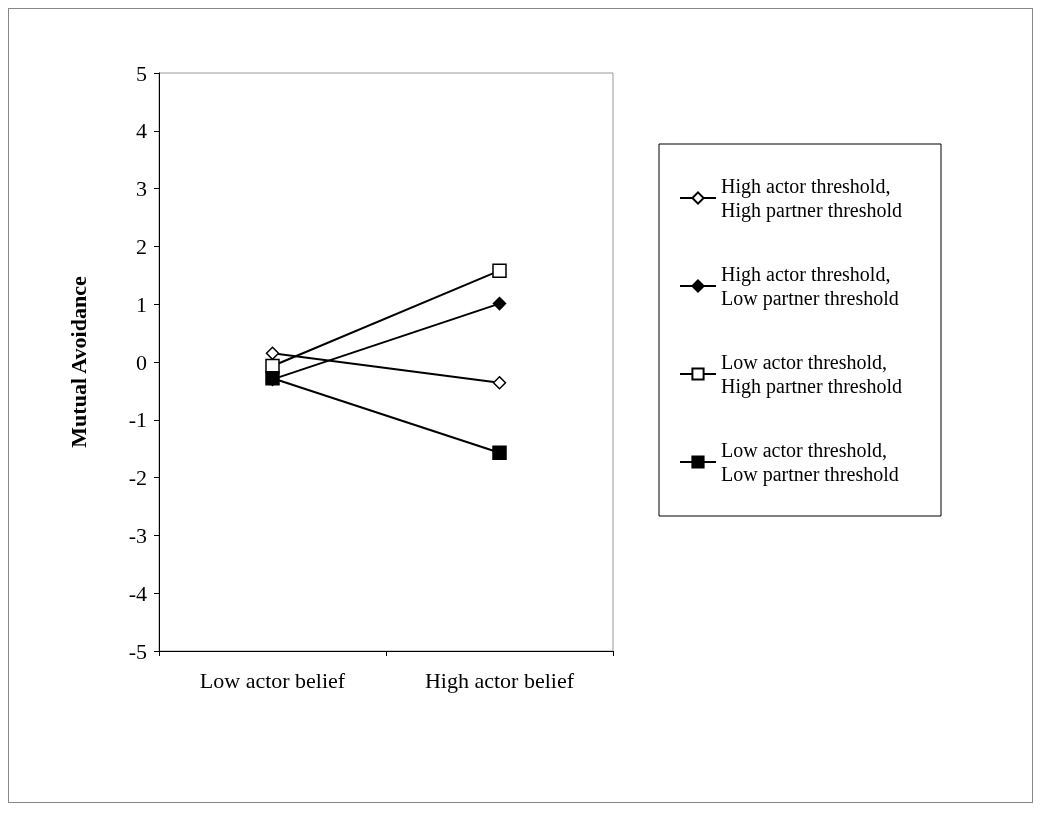 The image size is (1043, 813). What do you see at coordinates (810, 462) in the screenshot?
I see `legend-label: Low actor threshold, Low partner threshold` at bounding box center [810, 462].